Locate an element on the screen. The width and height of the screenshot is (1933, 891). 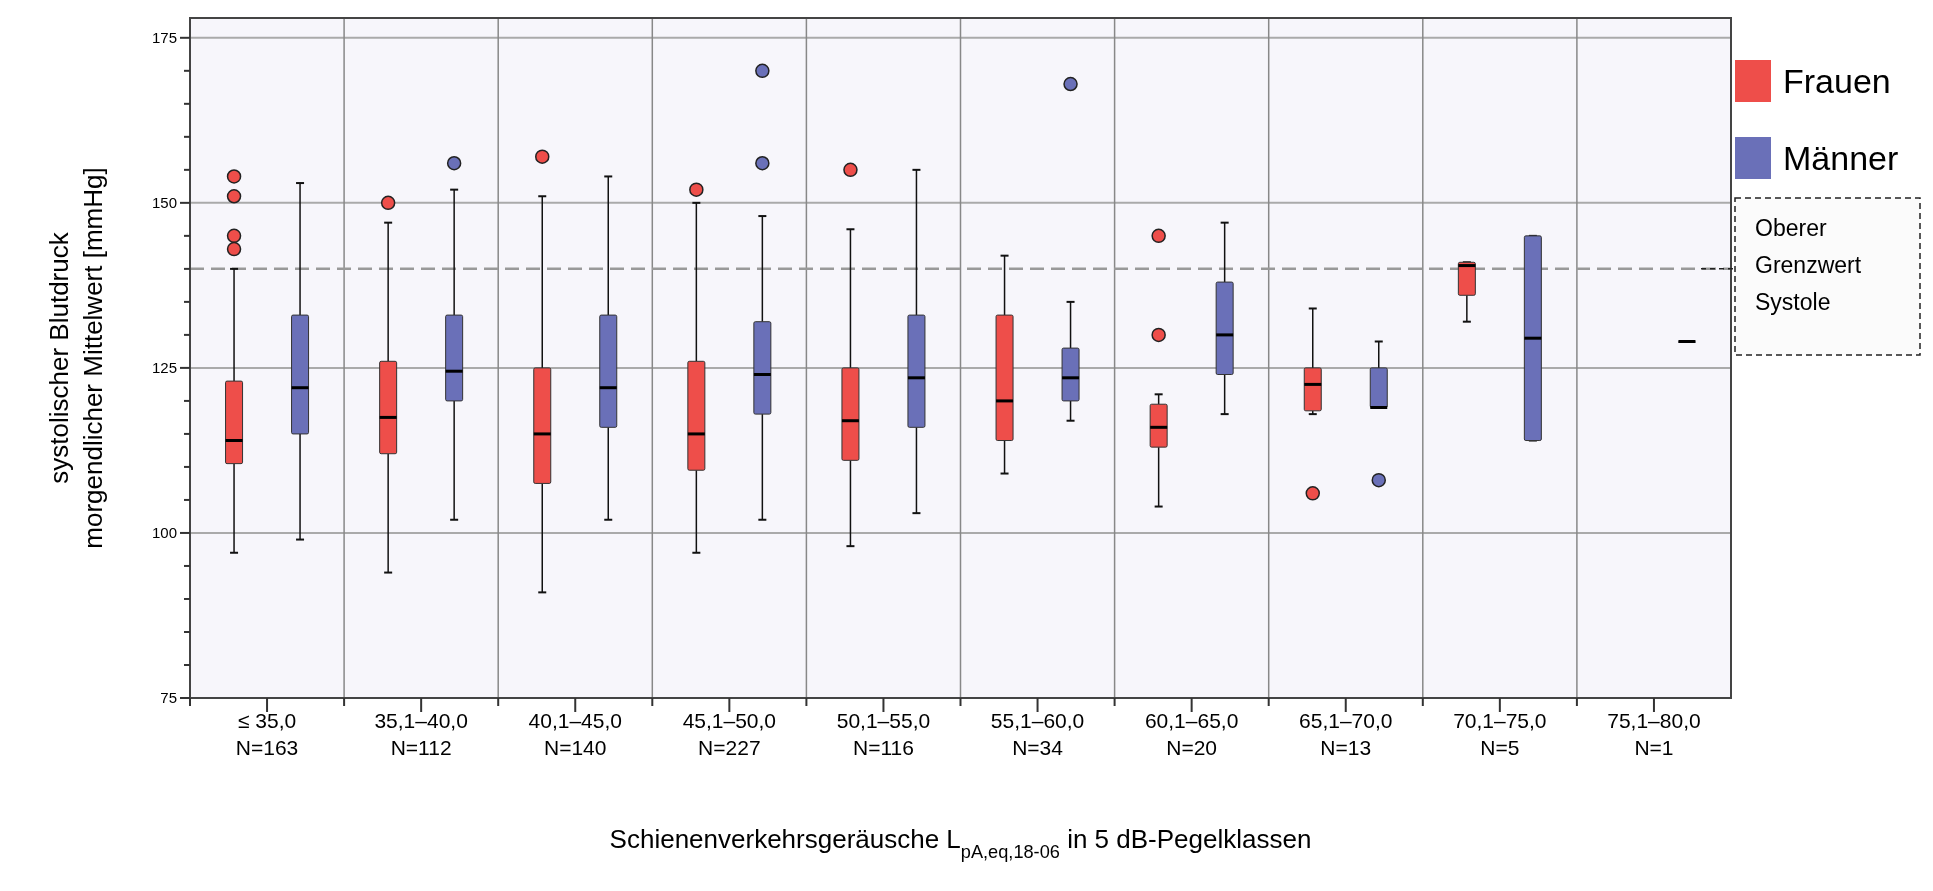
x-axis-title: Schienenverkehrsgeräusche L$_{pA,eq,18-06}$ in 5 dB-Pegelklassen is located at coordinates (960, 843).